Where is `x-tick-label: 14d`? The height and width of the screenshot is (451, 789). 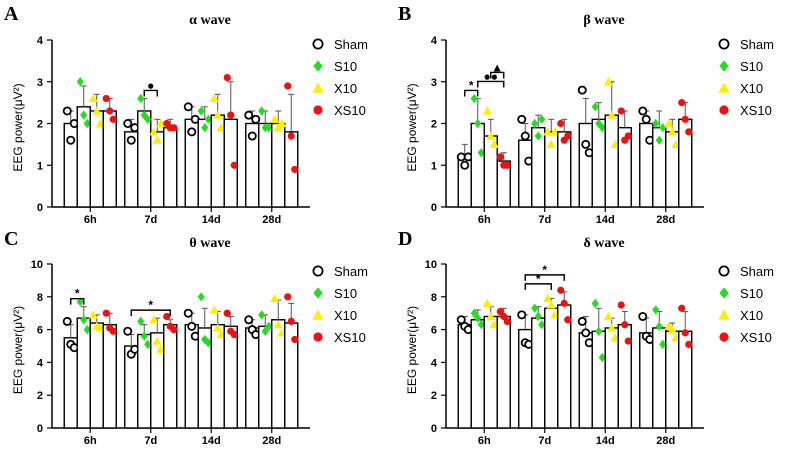
x-tick-label: 14d is located at coordinates (211, 220).